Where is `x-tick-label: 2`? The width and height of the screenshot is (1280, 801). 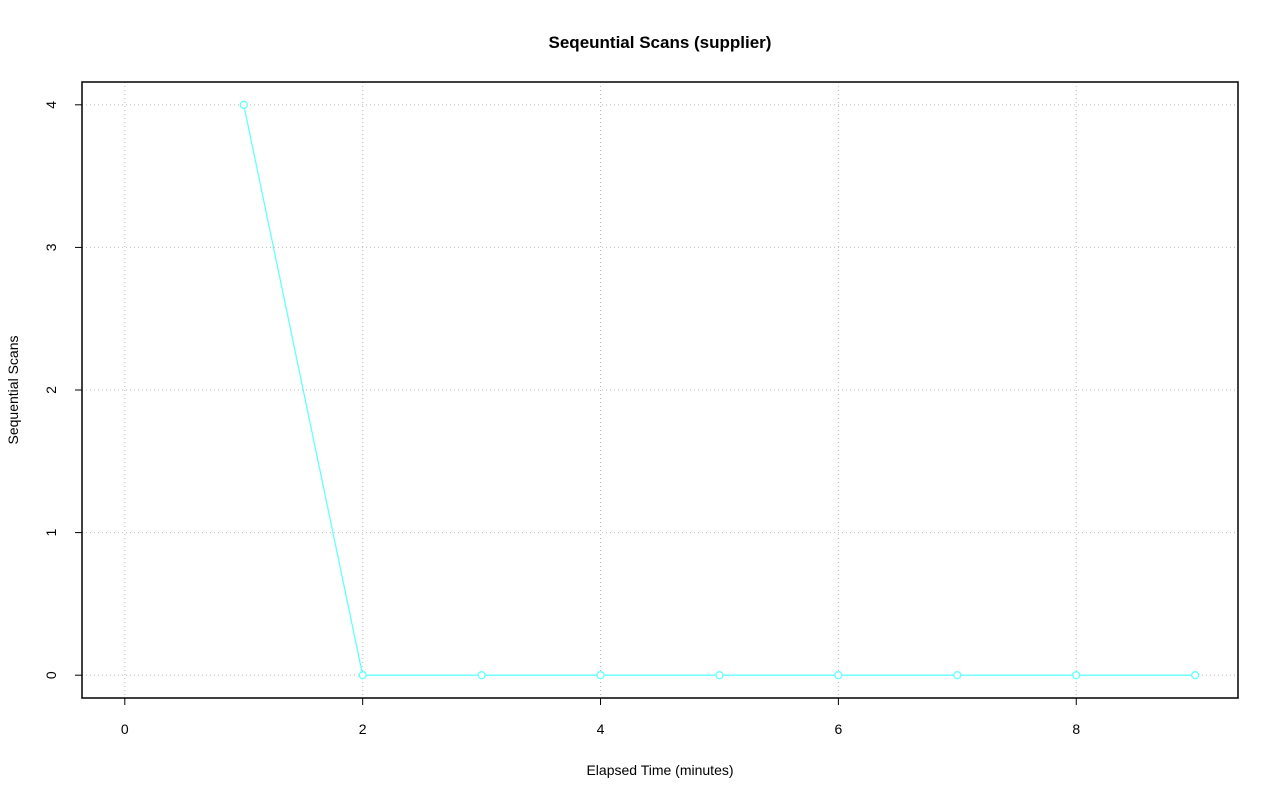
x-tick-label: 2 is located at coordinates (363, 729).